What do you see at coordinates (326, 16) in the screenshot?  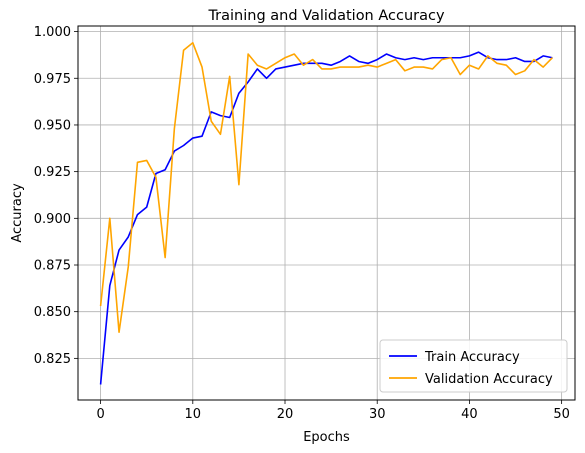 I see `chart-title: Training and Validation Accuracy` at bounding box center [326, 16].